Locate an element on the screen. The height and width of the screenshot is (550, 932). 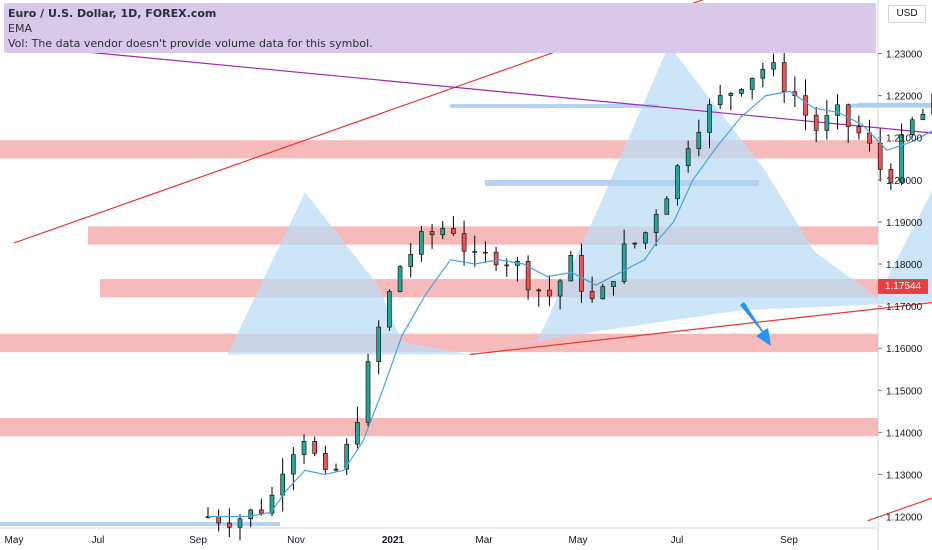
symbol-title: Euro / U.S. Dollar, 1D, FOREX.com is located at coordinates (112, 13).